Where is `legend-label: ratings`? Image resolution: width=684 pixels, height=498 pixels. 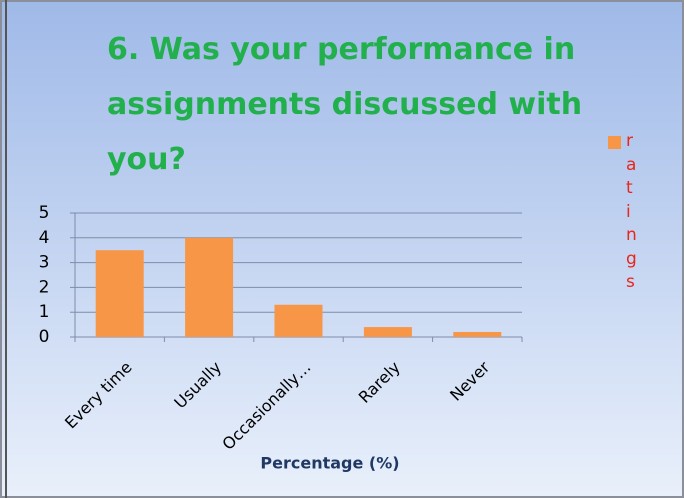
legend-label: ratings is located at coordinates (631, 211).